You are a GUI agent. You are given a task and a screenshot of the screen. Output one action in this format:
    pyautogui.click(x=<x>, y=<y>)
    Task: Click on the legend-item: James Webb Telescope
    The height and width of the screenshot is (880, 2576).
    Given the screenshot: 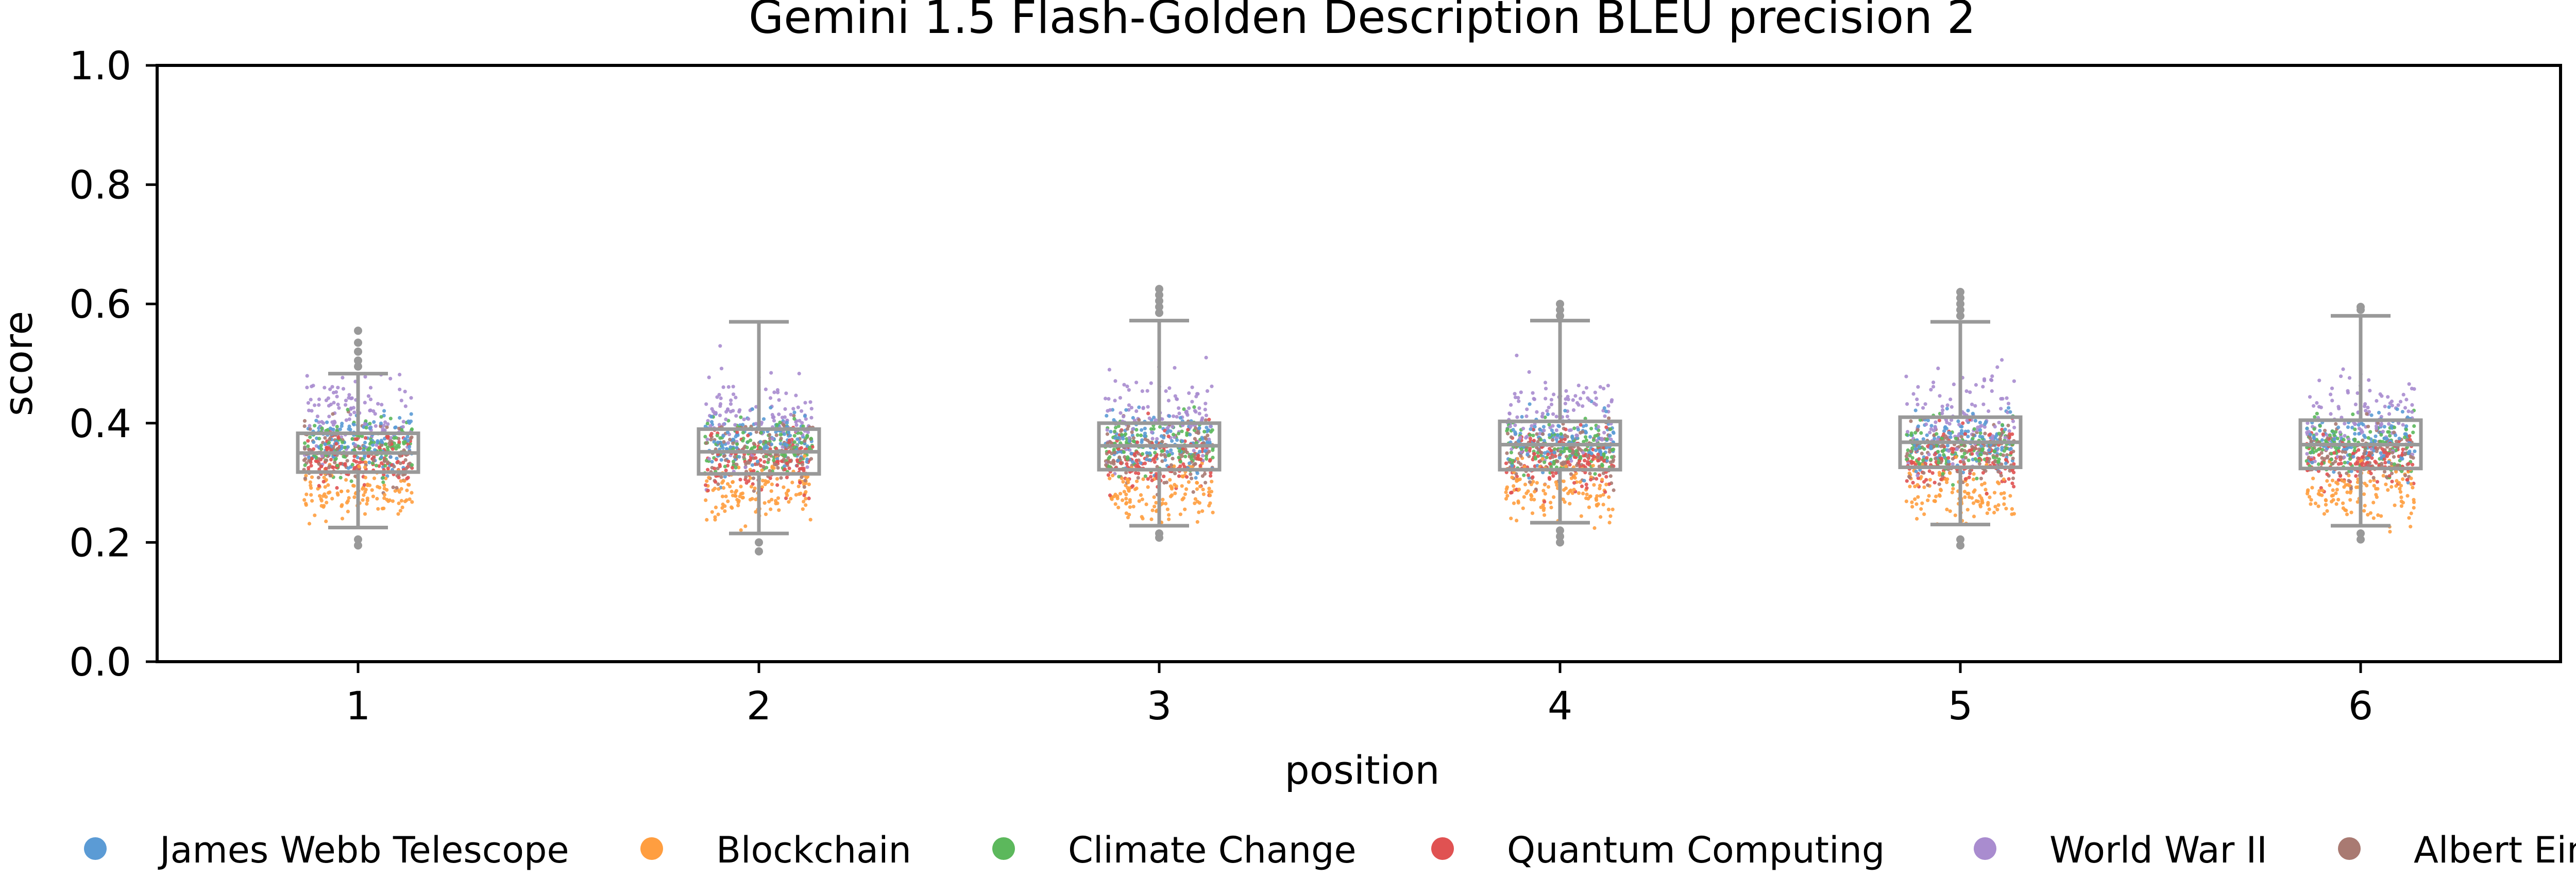 What is the action you would take?
    pyautogui.click(x=326, y=850)
    